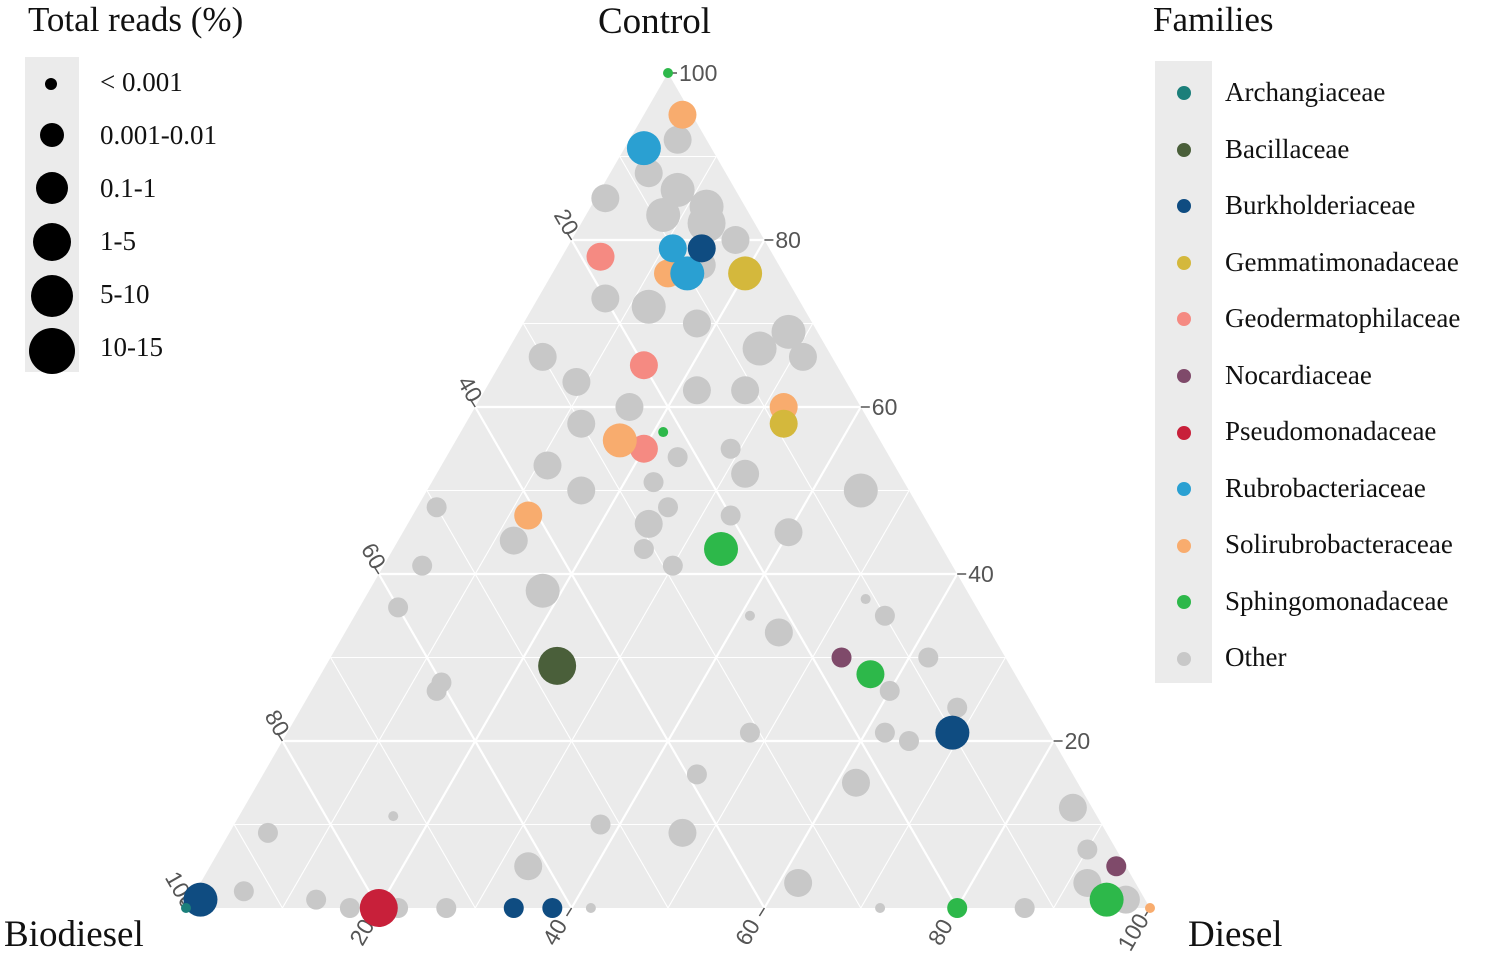  I want to click on family-legend-label-bacillaceae: Bacillaceae, so click(1287, 149).